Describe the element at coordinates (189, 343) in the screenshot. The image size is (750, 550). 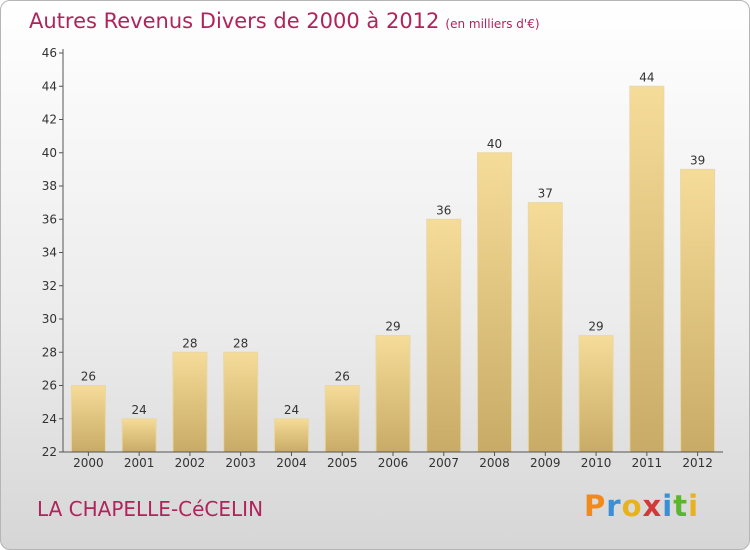
I see `value-label-2002: 28` at that location.